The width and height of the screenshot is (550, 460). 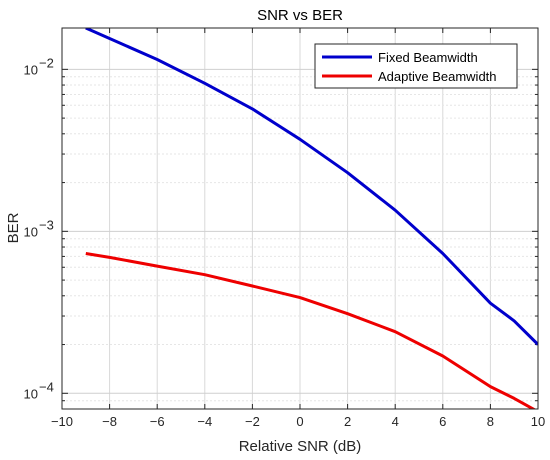 I want to click on y-tick-label-exponent: −2, so click(x=46, y=62).